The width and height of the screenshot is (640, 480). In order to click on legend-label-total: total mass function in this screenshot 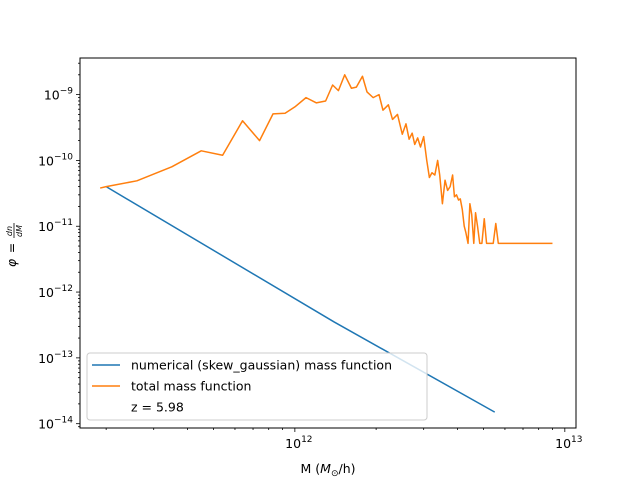, I will do `click(191, 386)`.